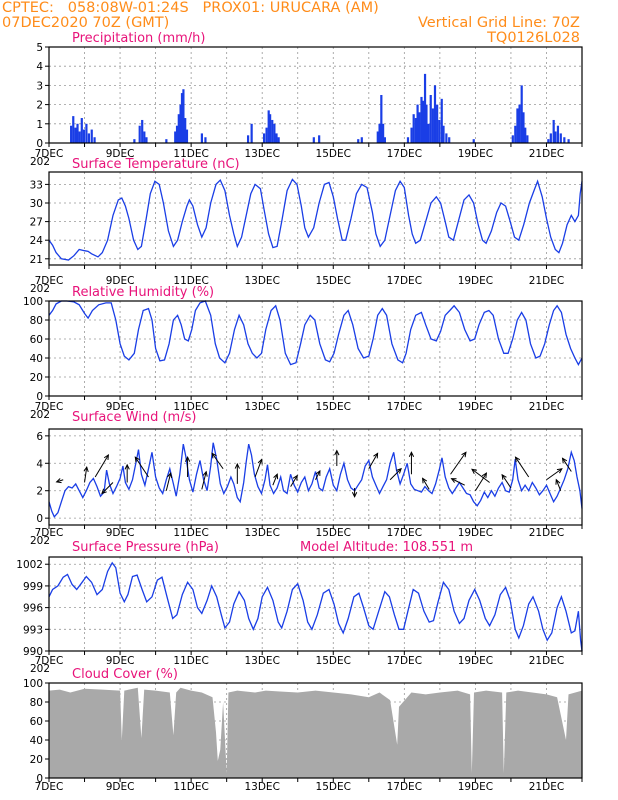 The height and width of the screenshot is (800, 618). Describe the element at coordinates (546, 154) in the screenshot. I see `precip-xtick-label: 21DEC` at that location.